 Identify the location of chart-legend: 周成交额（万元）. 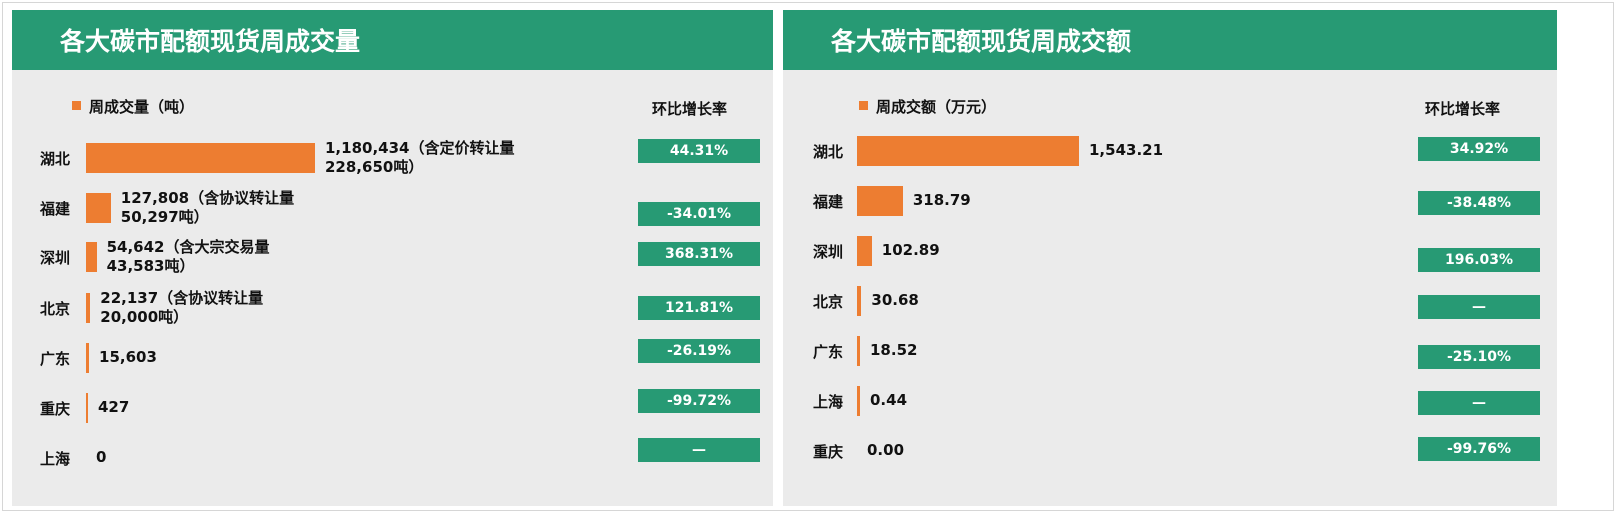
(927, 106).